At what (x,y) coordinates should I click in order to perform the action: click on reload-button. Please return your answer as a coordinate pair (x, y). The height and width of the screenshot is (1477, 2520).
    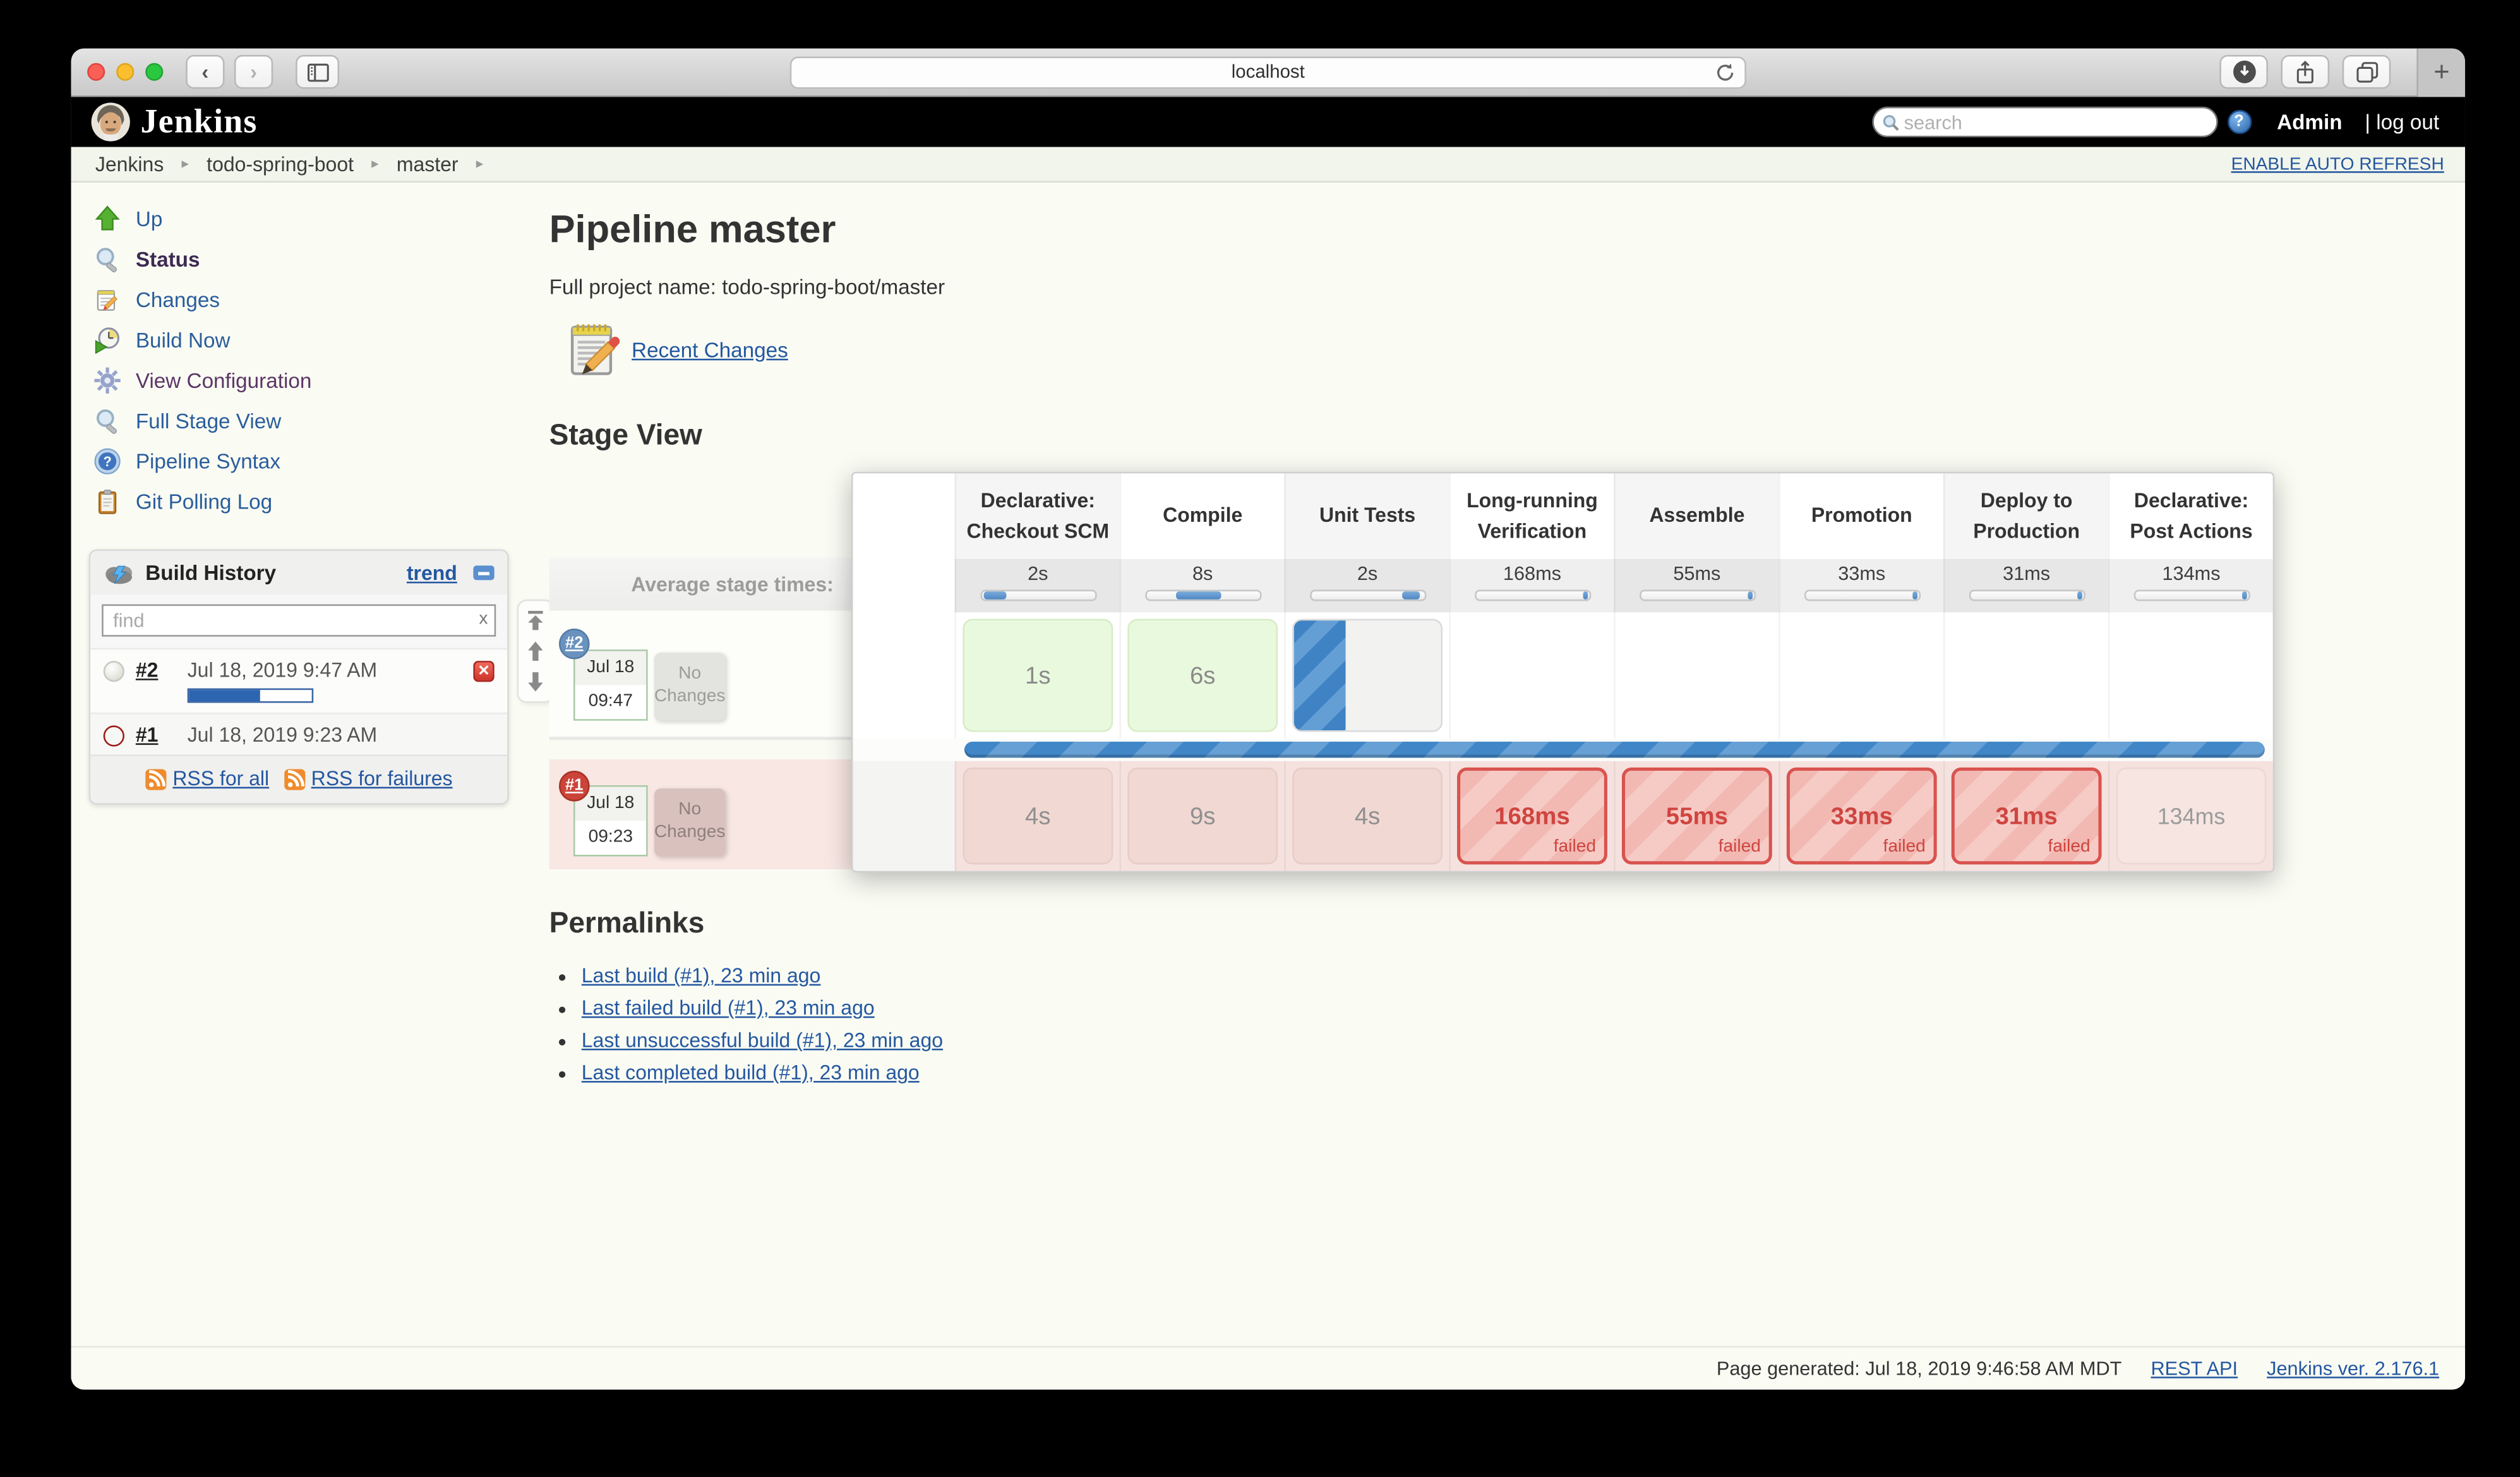
    Looking at the image, I should click on (1725, 74).